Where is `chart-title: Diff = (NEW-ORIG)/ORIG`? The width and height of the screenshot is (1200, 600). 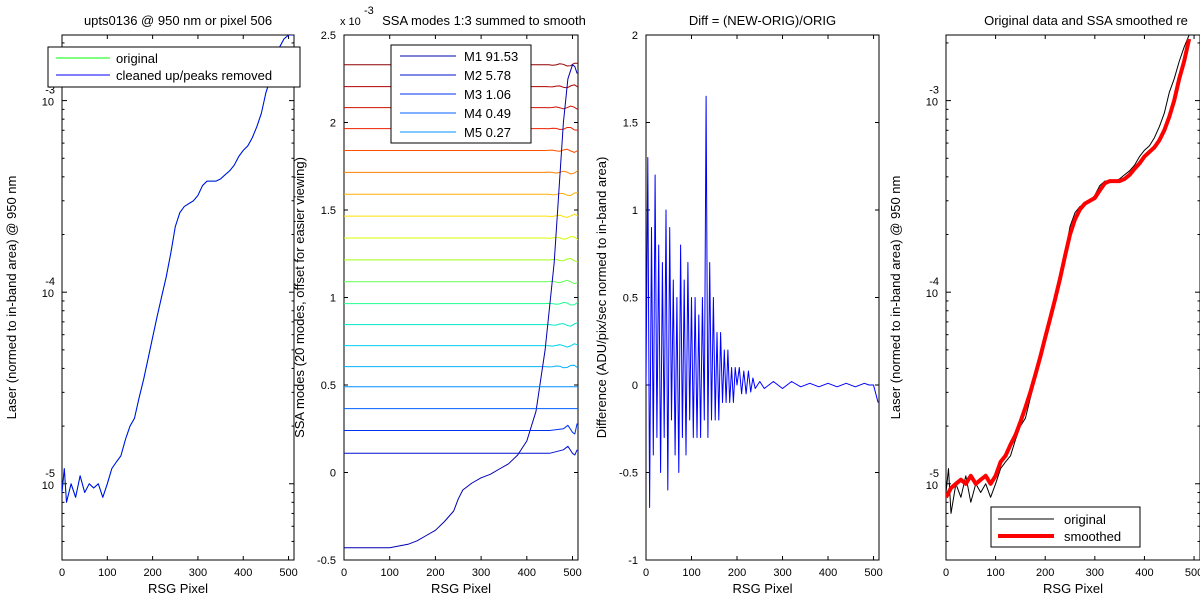 chart-title: Diff = (NEW-ORIG)/ORIG is located at coordinates (762, 20).